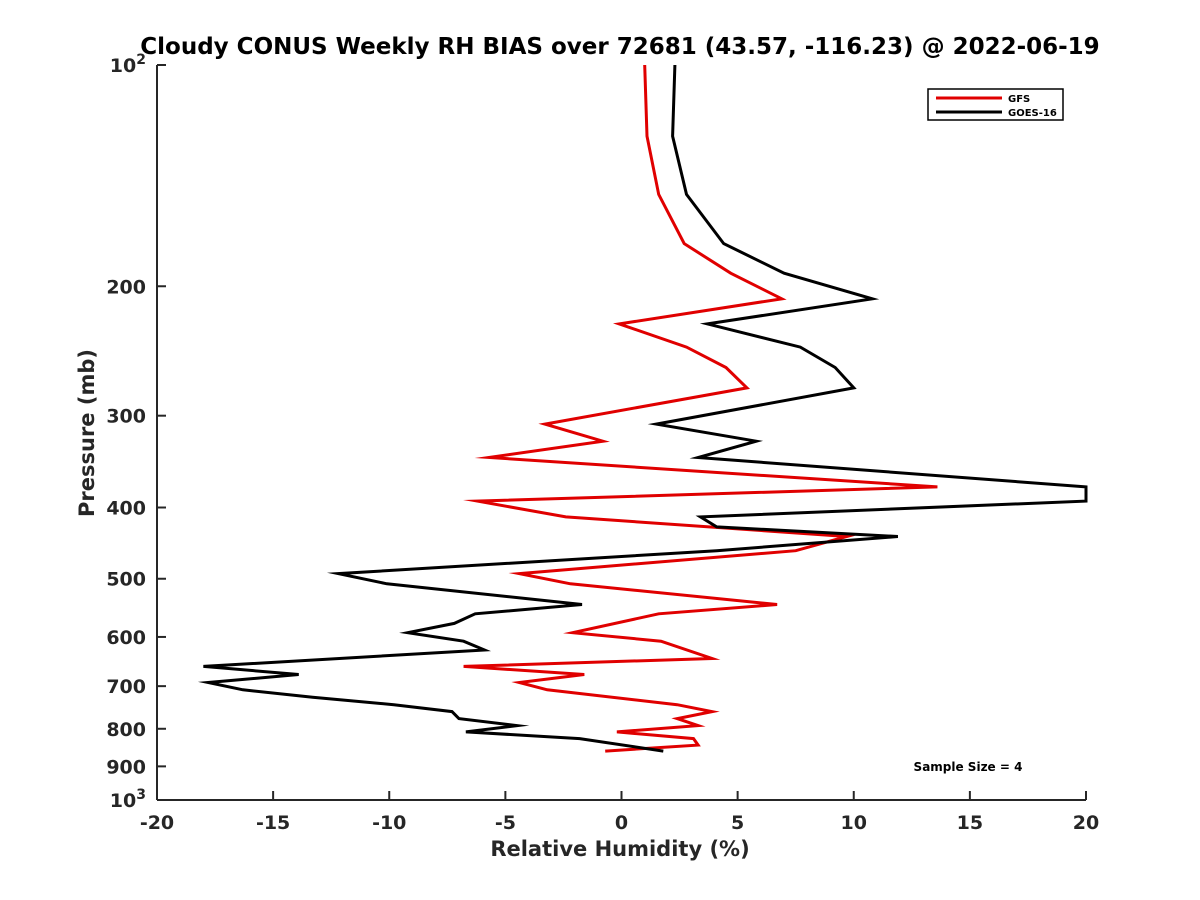  What do you see at coordinates (970, 823) in the screenshot?
I see `x-tick-label: 15` at bounding box center [970, 823].